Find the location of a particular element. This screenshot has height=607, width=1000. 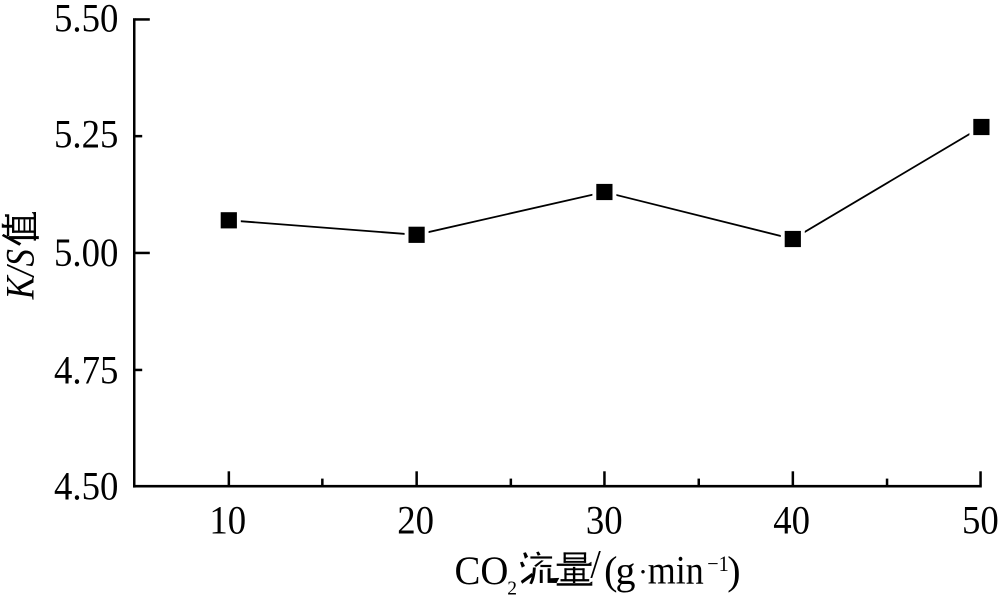

svg-text: 5.50 is located at coordinates (86, 20).